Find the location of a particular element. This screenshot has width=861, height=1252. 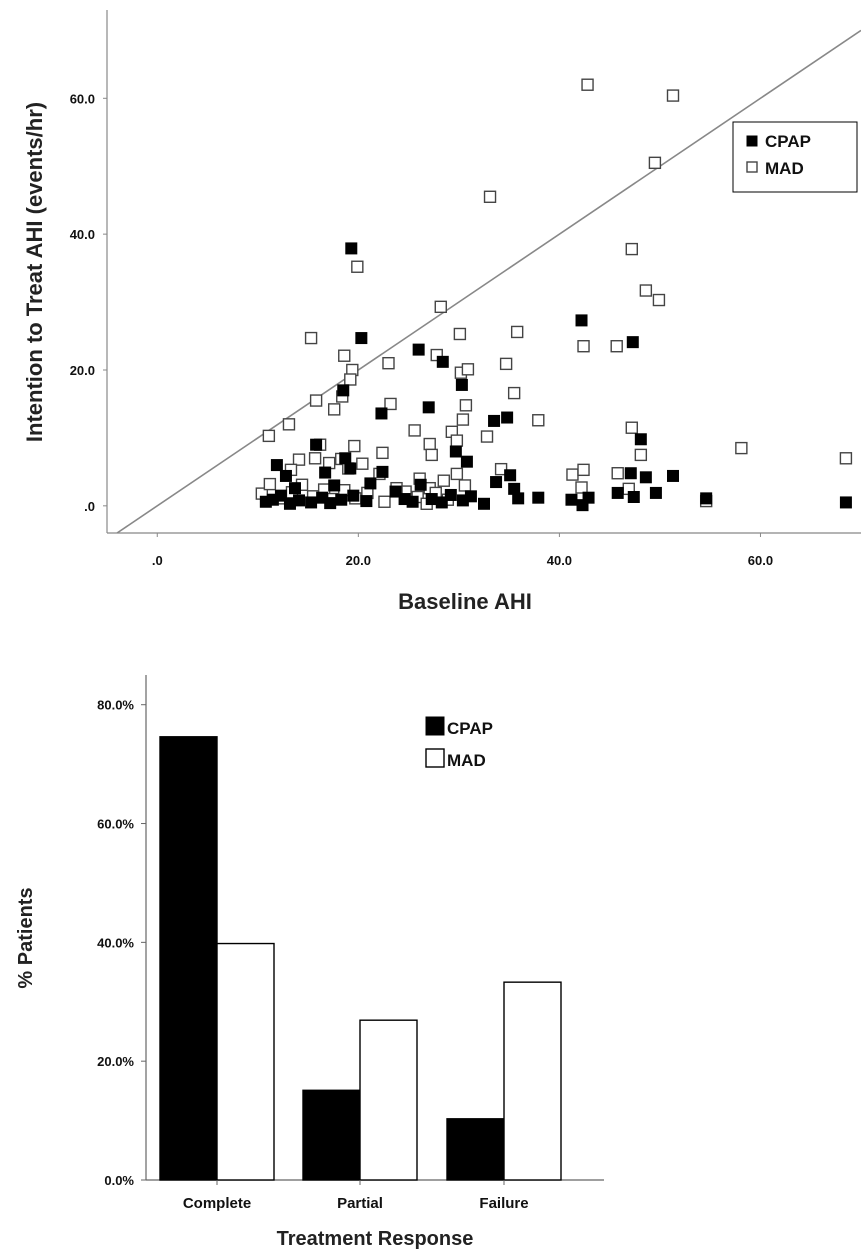

scatter-y-tick-label: .0 is located at coordinates (89, 506).